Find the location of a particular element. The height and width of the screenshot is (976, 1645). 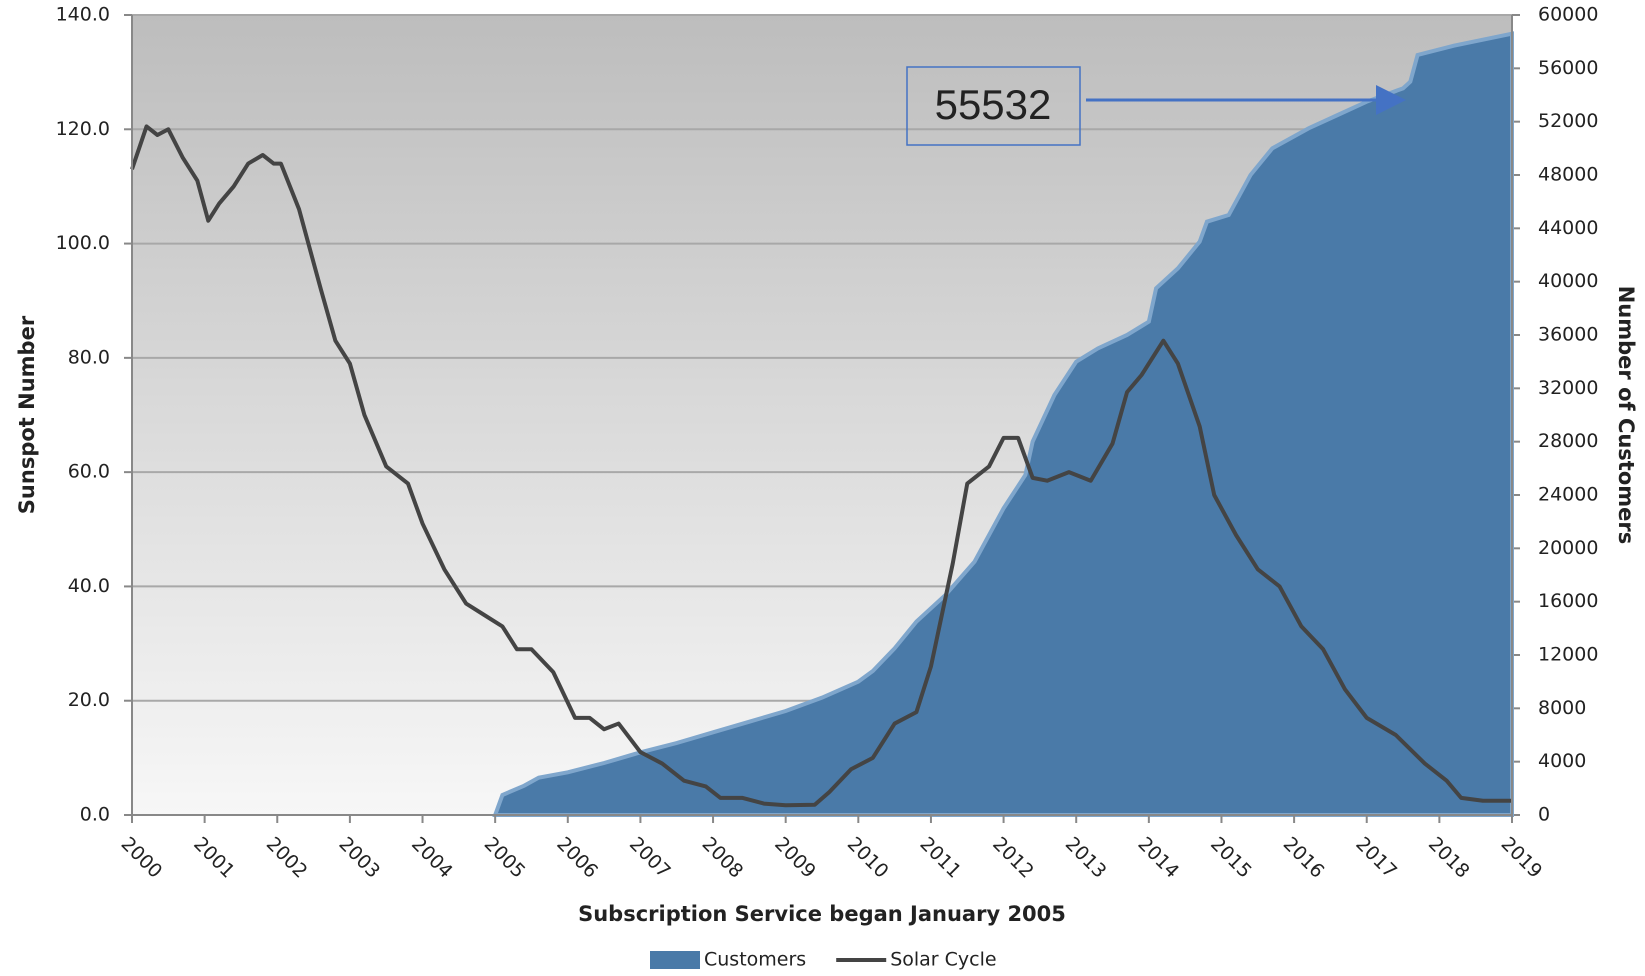

x-tick-label: 2007 is located at coordinates (650, 858).